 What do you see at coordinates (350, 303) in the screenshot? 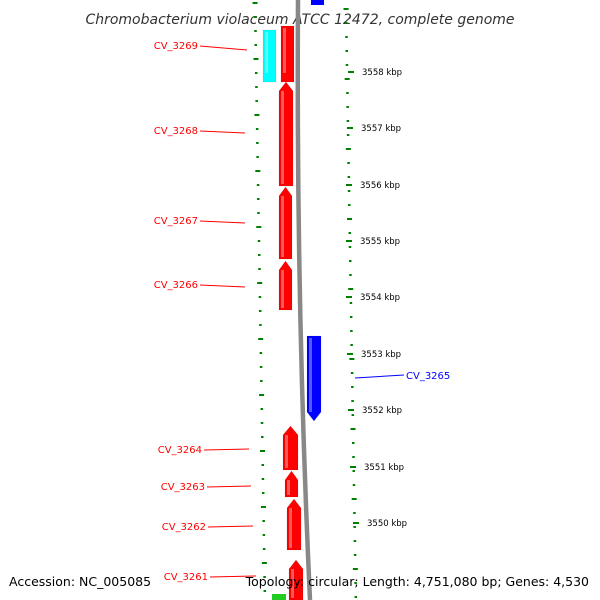
I see `gc-skew-track-outer` at bounding box center [350, 303].